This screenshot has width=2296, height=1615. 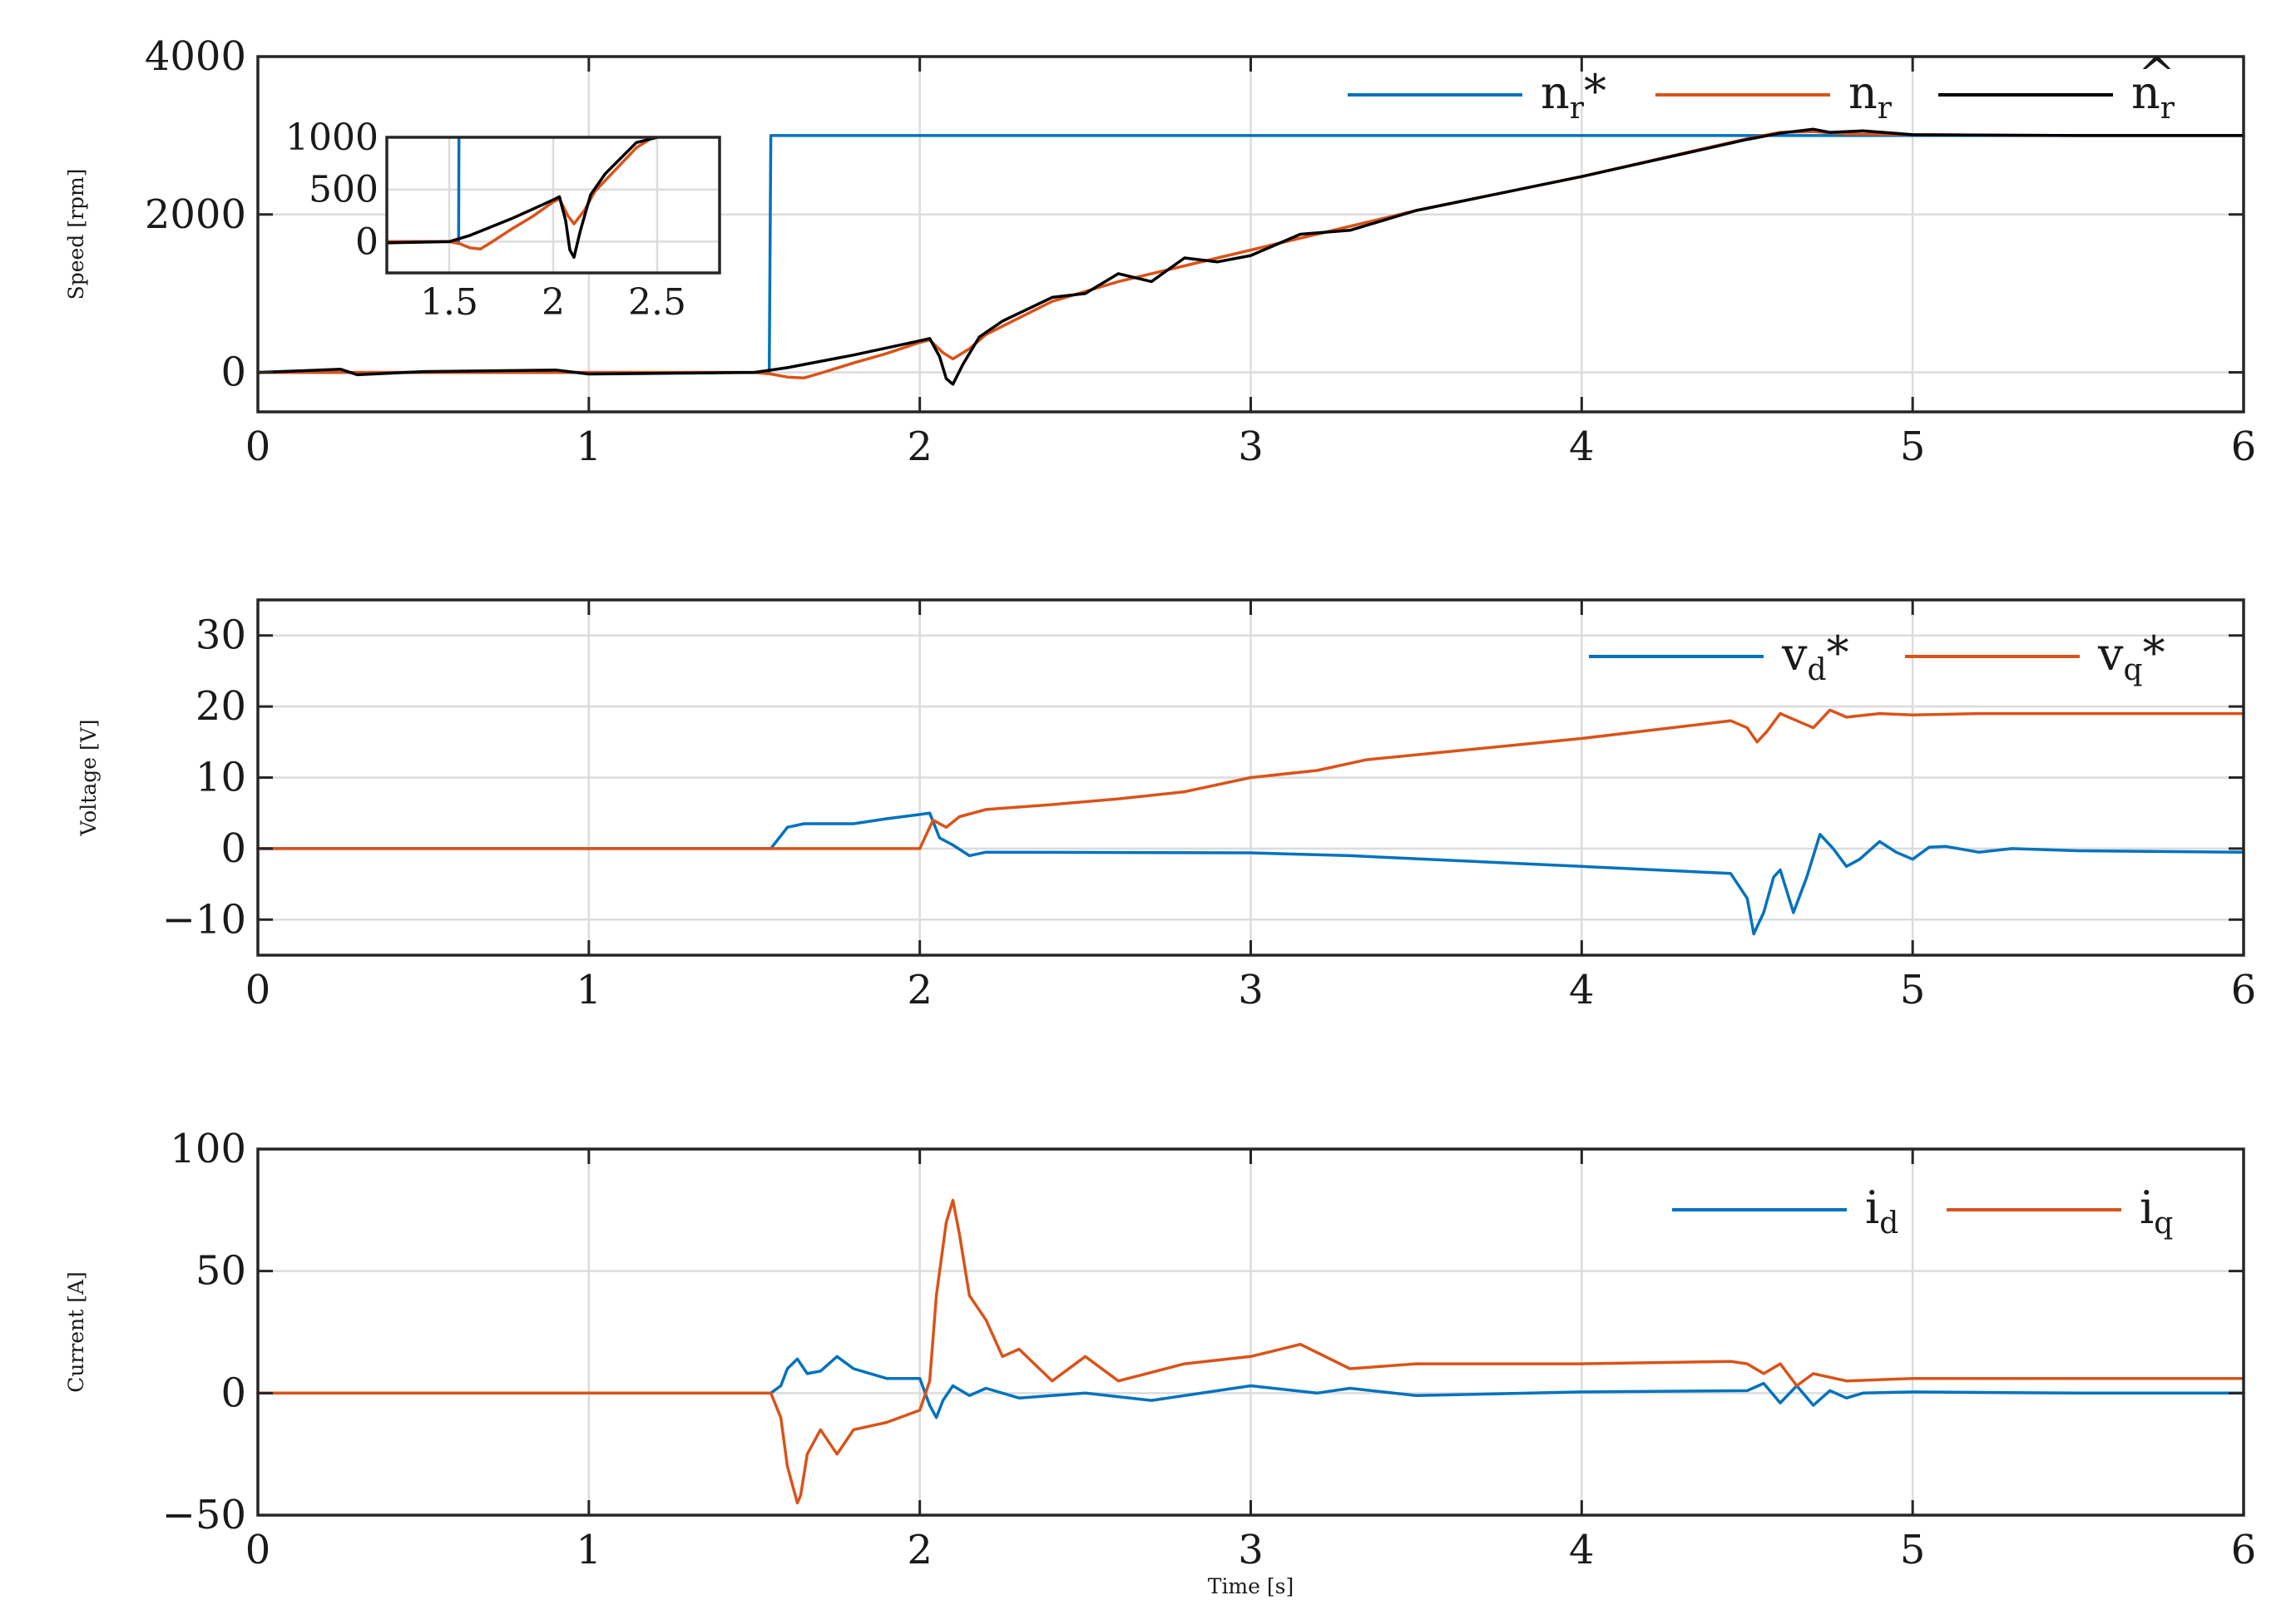 I want to click on inset-zoom: 1.5 2 2.5 0 500 1000, so click(x=503, y=220).